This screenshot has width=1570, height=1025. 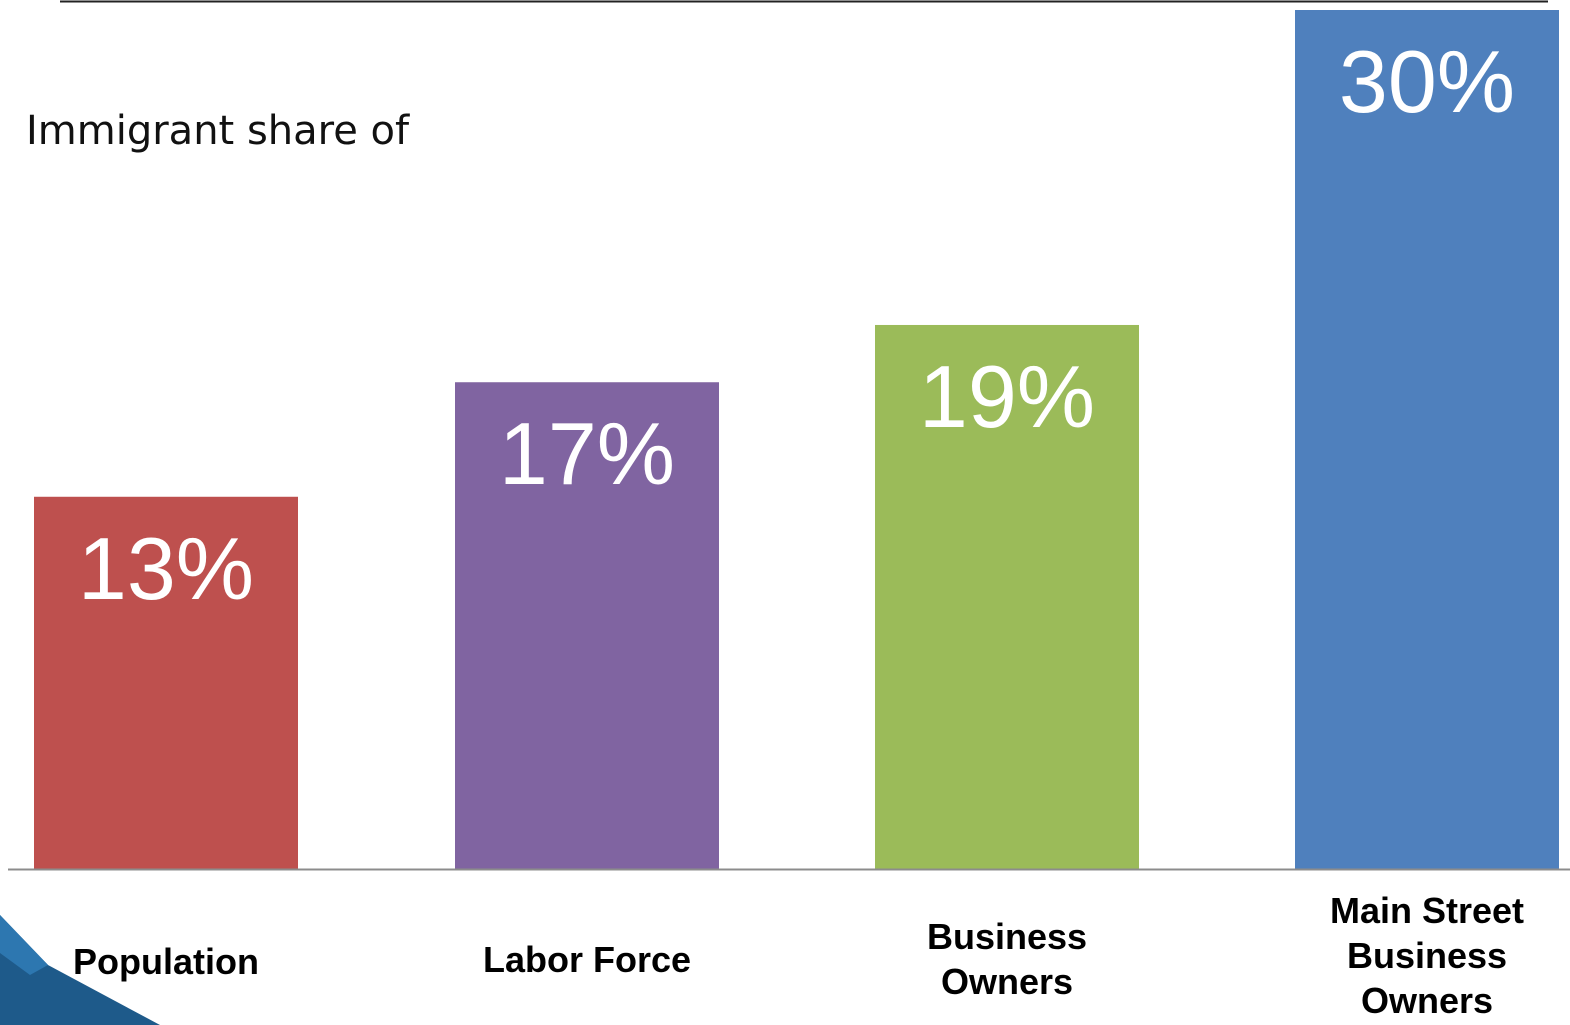 What do you see at coordinates (587, 959) in the screenshot?
I see `category-label-labor-force: Labor Force` at bounding box center [587, 959].